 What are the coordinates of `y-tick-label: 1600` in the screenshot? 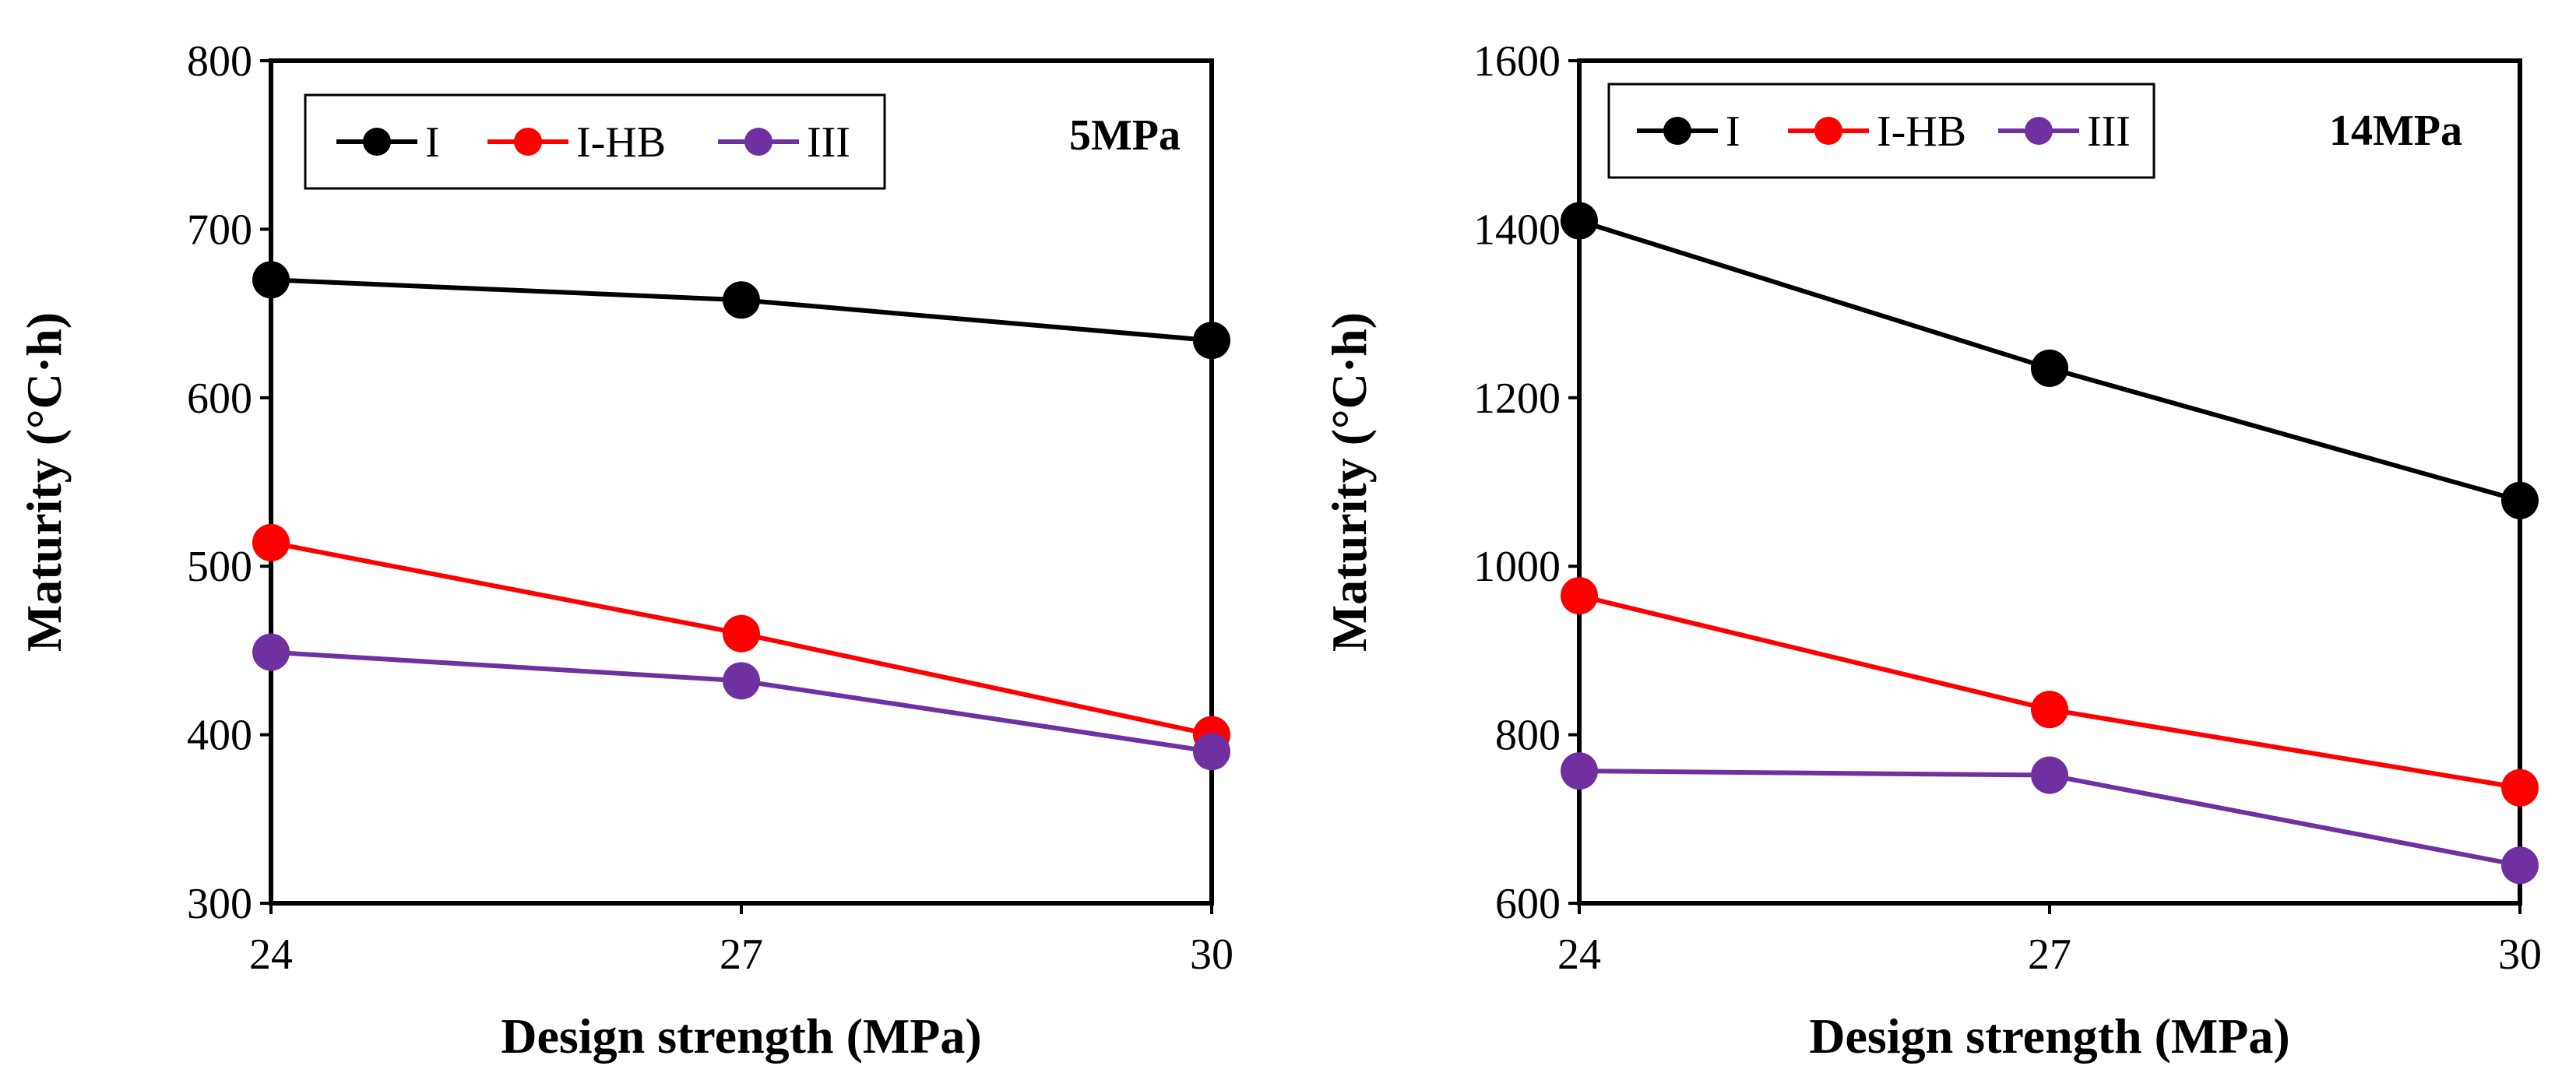 It's located at (1517, 61).